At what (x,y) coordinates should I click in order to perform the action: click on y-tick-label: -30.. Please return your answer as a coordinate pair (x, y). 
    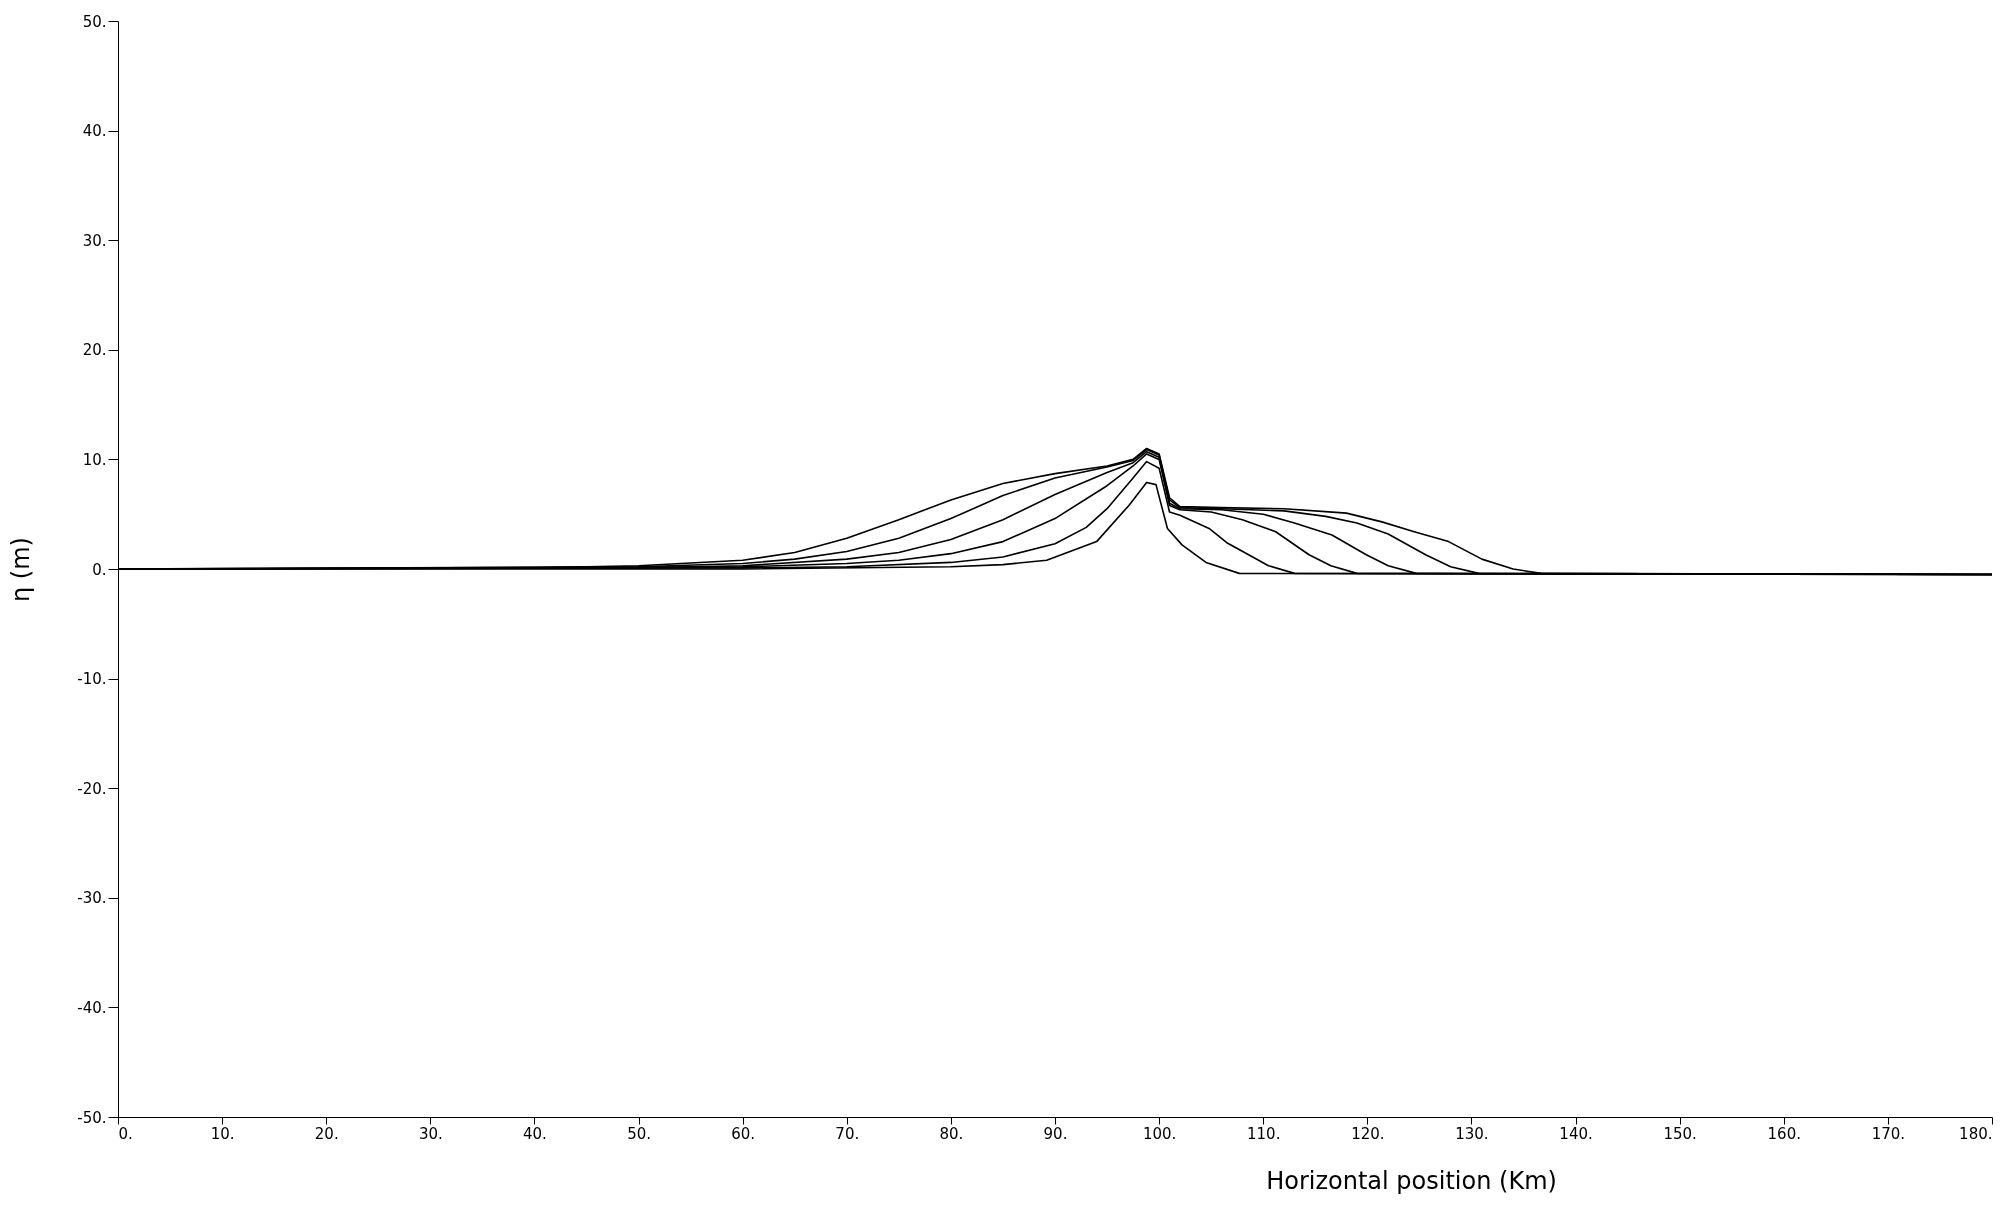
    Looking at the image, I should click on (92, 898).